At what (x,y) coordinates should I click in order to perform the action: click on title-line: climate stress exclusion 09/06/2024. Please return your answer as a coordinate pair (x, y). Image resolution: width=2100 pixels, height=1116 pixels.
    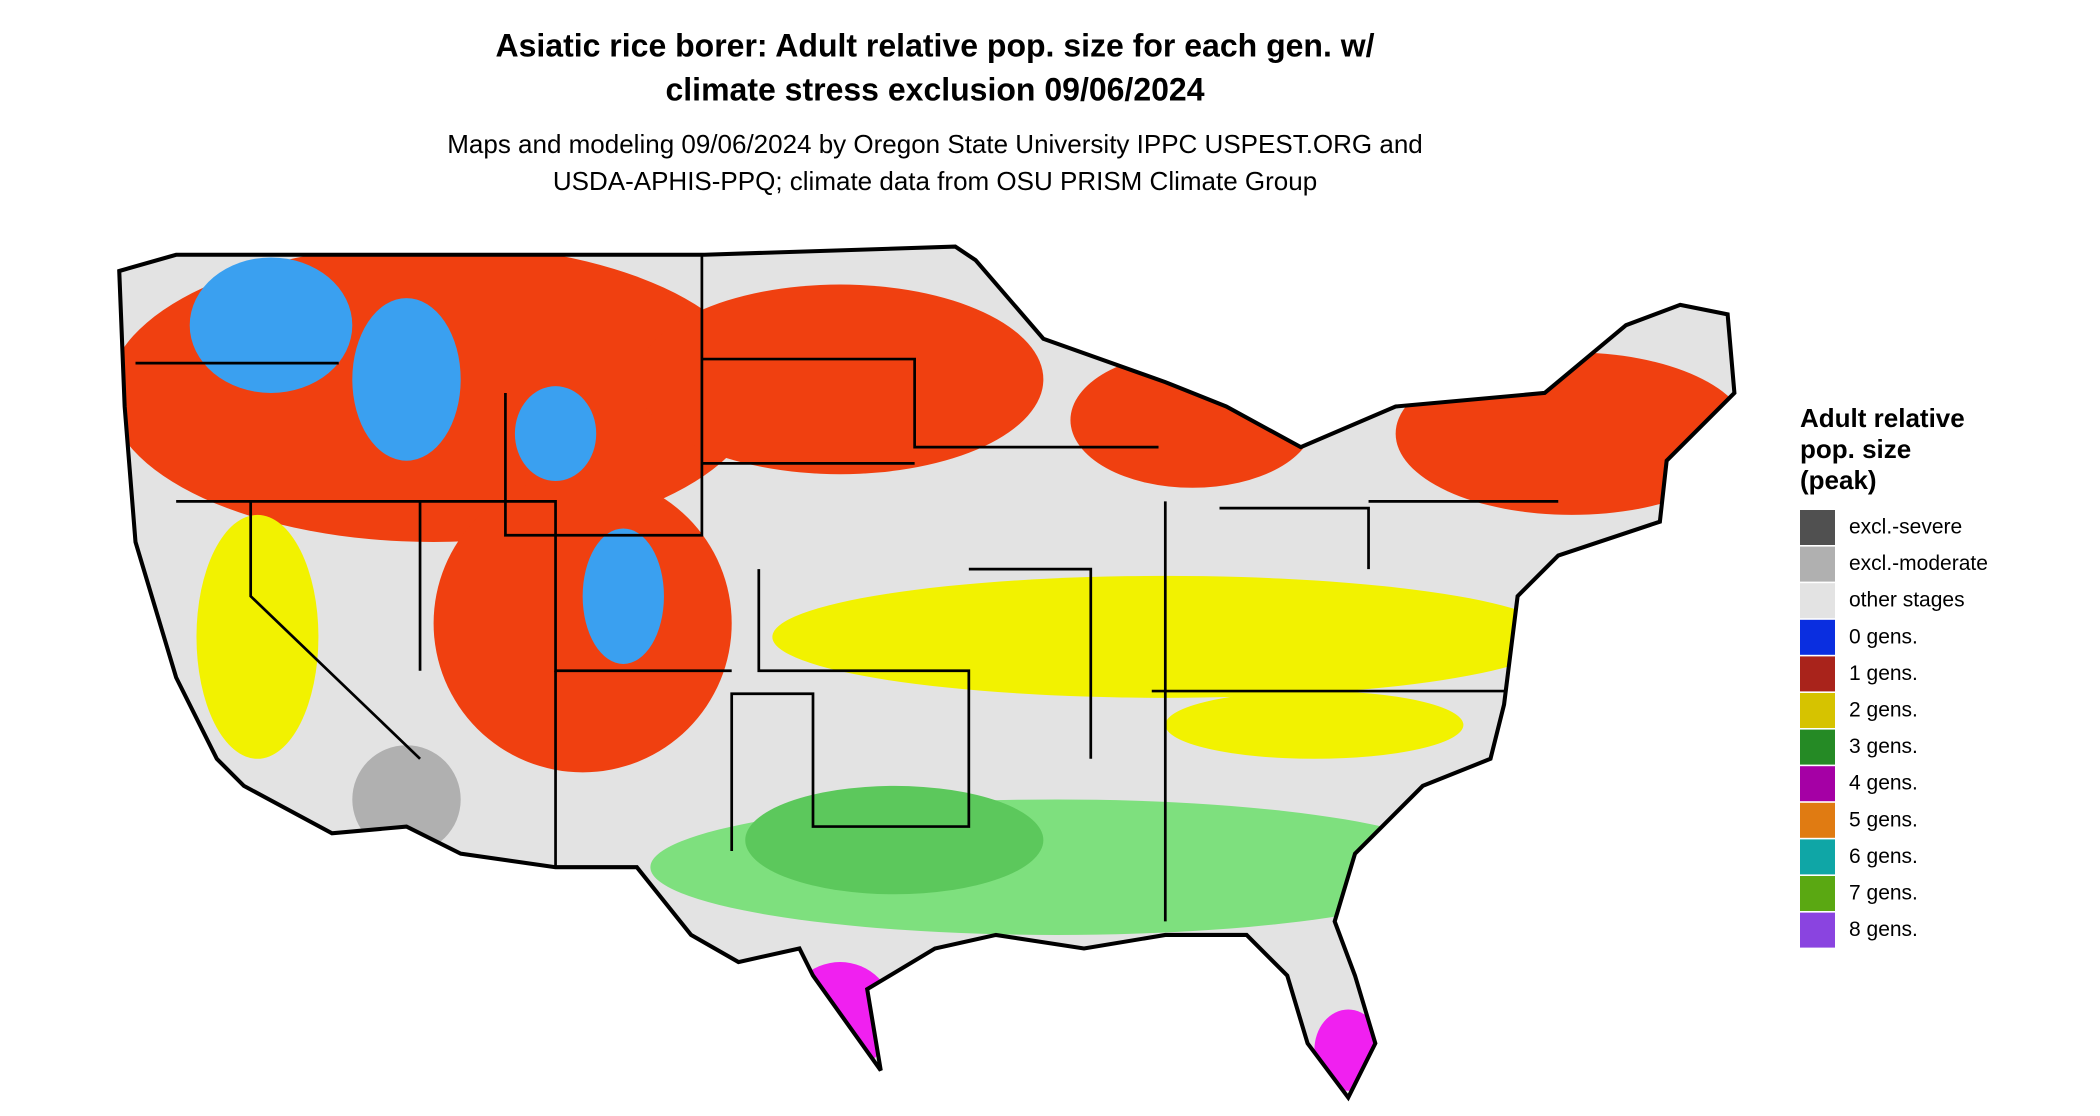
    Looking at the image, I should click on (934, 89).